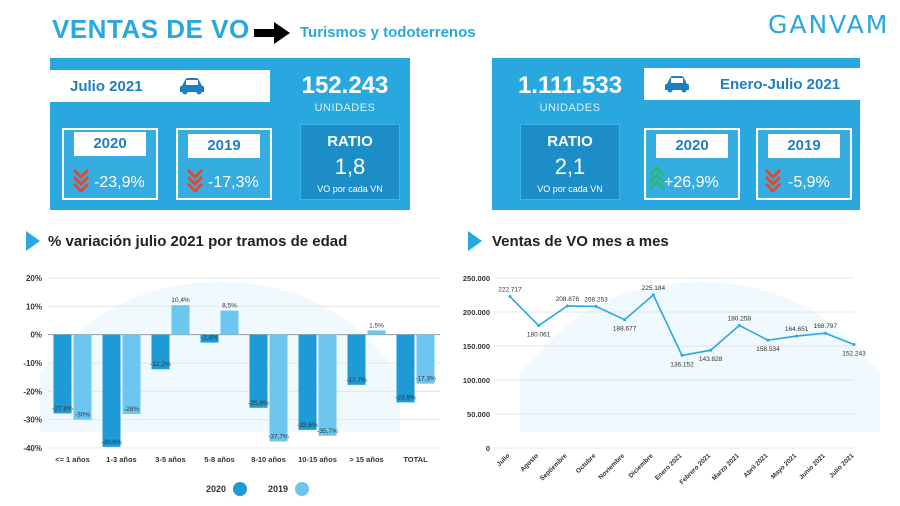 The width and height of the screenshot is (900, 506). Describe the element at coordinates (654, 288) in the screenshot. I see `point-data-label: 225.184` at that location.